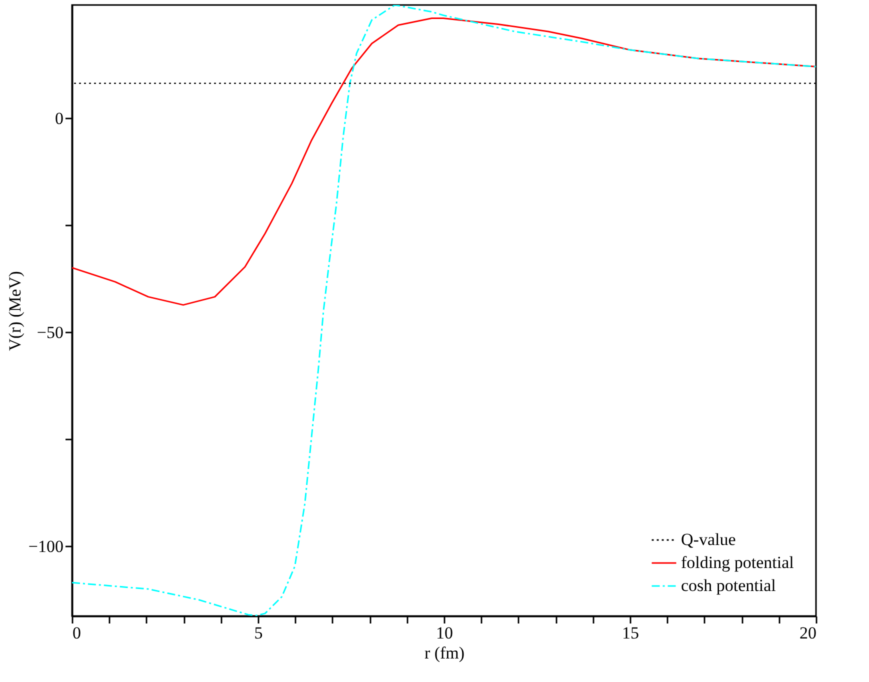 Image resolution: width=869 pixels, height=682 pixels. Describe the element at coordinates (76, 633) in the screenshot. I see `x-tick-label: 0` at that location.